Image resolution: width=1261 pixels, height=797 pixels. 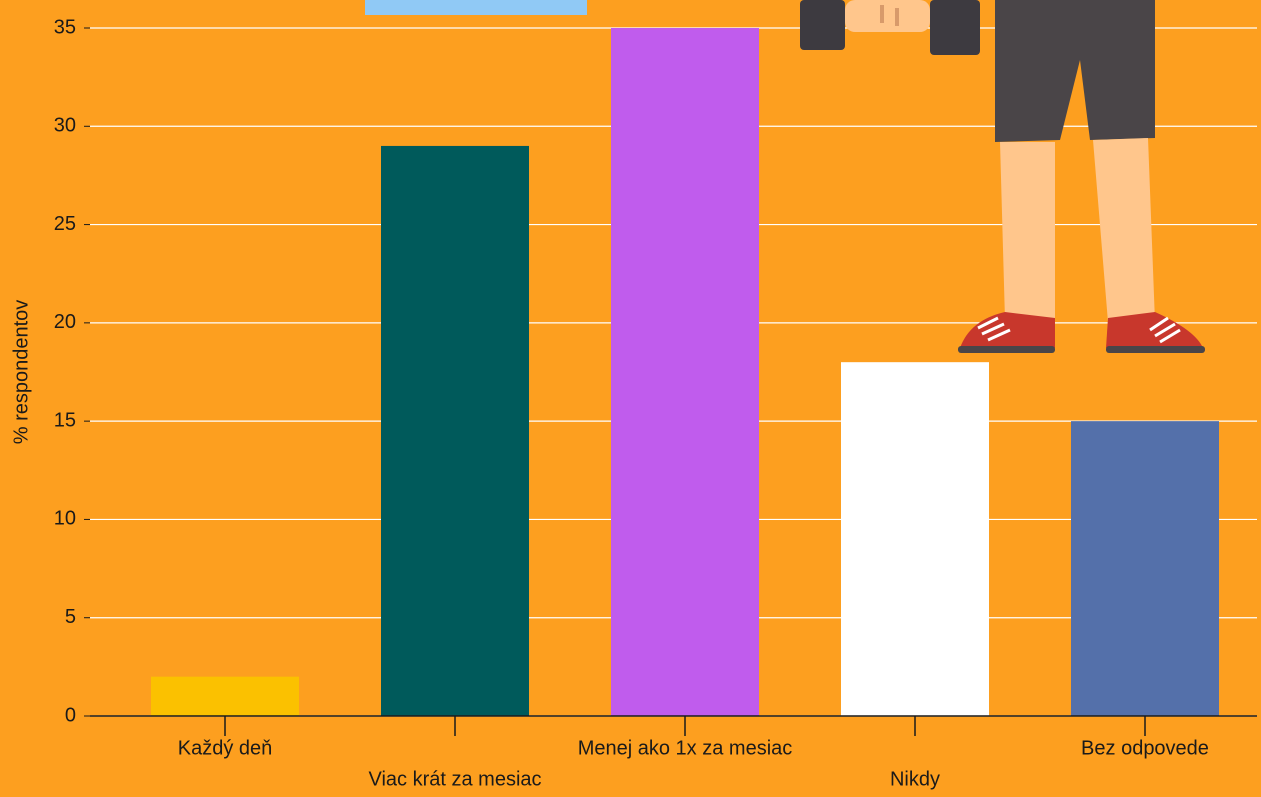 I want to click on x-tick-label: Nikdy, so click(x=915, y=779).